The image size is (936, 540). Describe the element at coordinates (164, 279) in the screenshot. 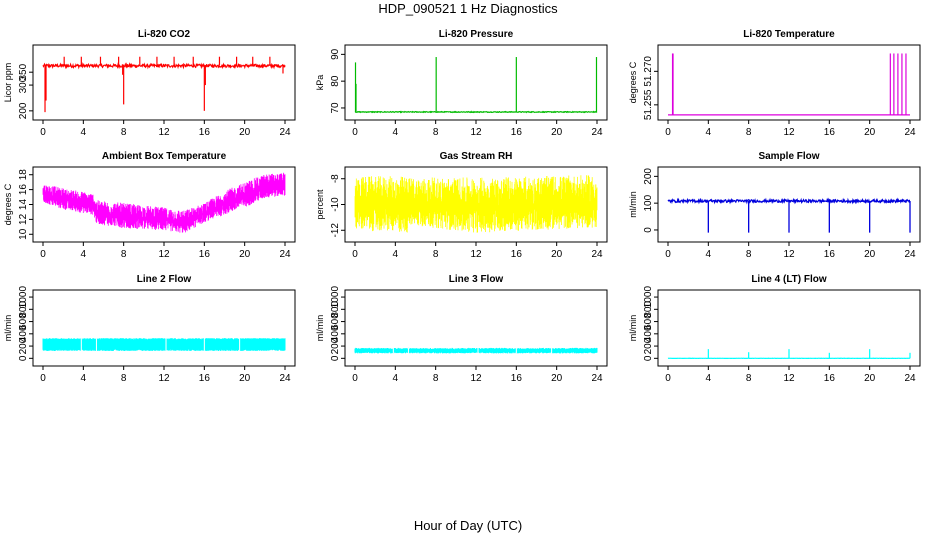

I see `panel-title: Line 2 Flow` at that location.